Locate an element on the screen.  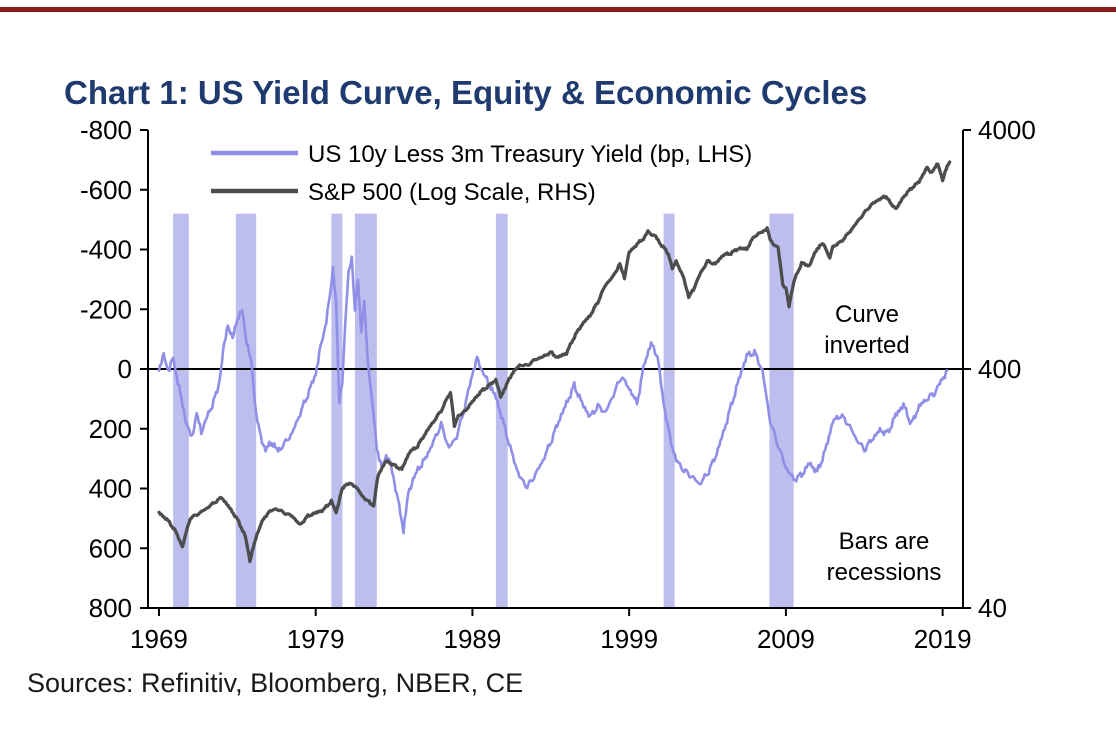
left-axis-tick-label: -400 is located at coordinates (106, 250).